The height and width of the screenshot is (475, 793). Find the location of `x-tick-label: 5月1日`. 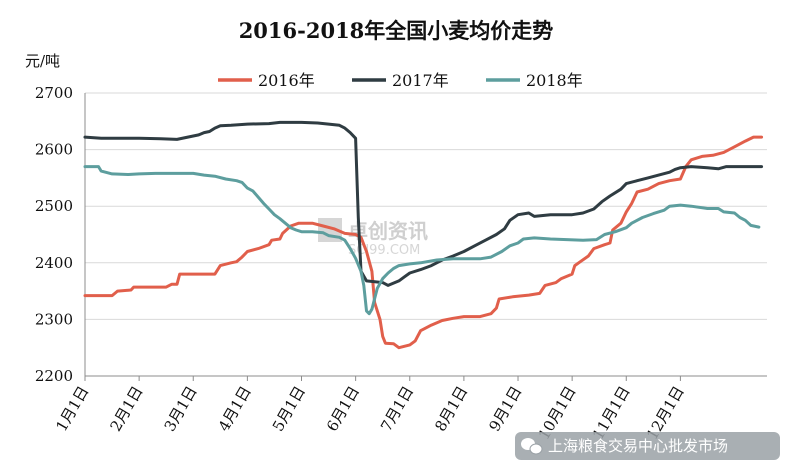

x-tick-label: 5月1日 is located at coordinates (289, 409).